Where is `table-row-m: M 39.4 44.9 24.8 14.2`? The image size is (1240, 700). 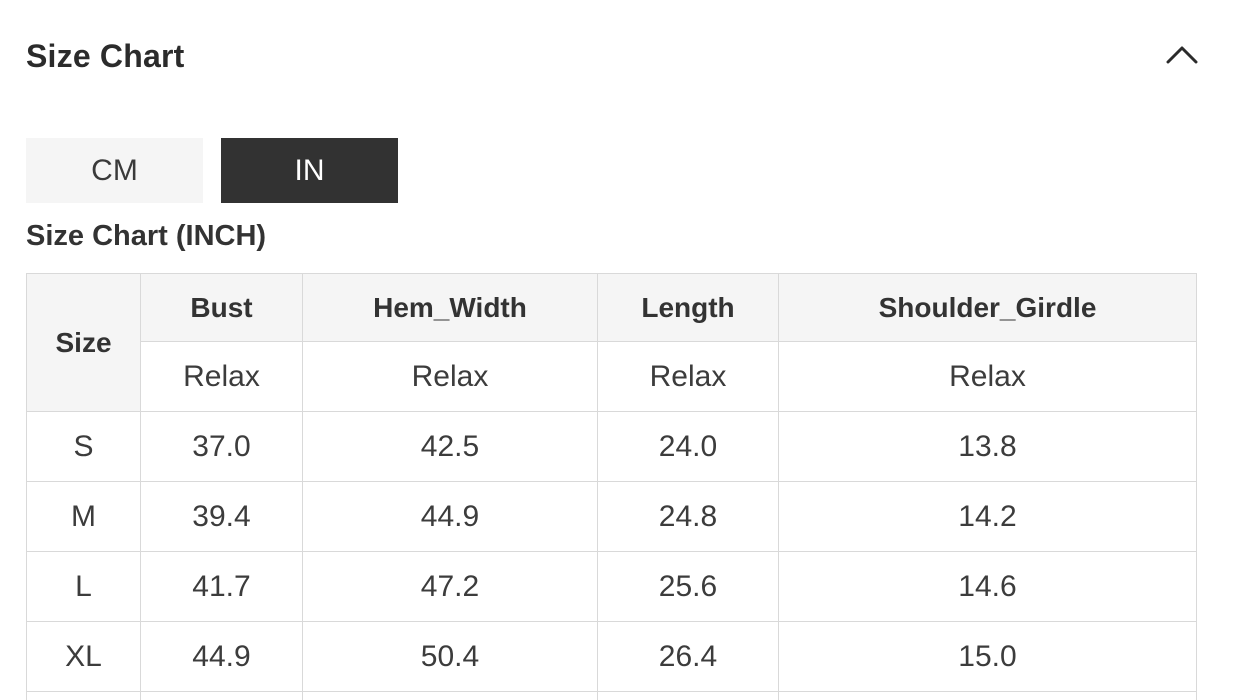
table-row-m: M 39.4 44.9 24.8 14.2 is located at coordinates (611, 516).